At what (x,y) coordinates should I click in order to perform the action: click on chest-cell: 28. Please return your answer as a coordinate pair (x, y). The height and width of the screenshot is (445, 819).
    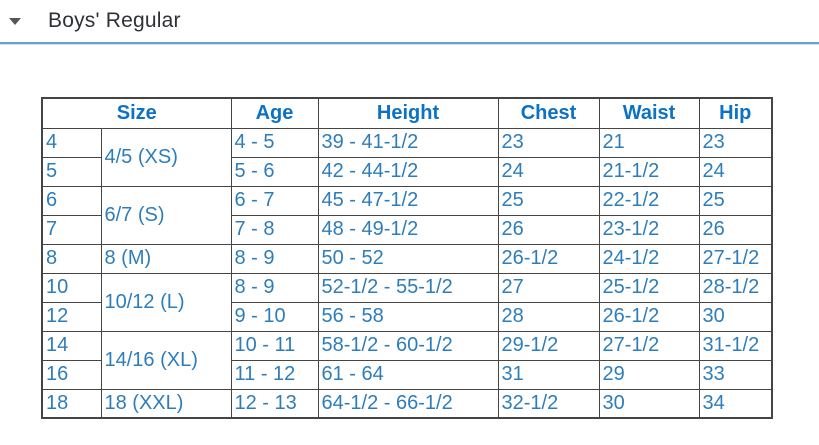
    Looking at the image, I should click on (548, 316).